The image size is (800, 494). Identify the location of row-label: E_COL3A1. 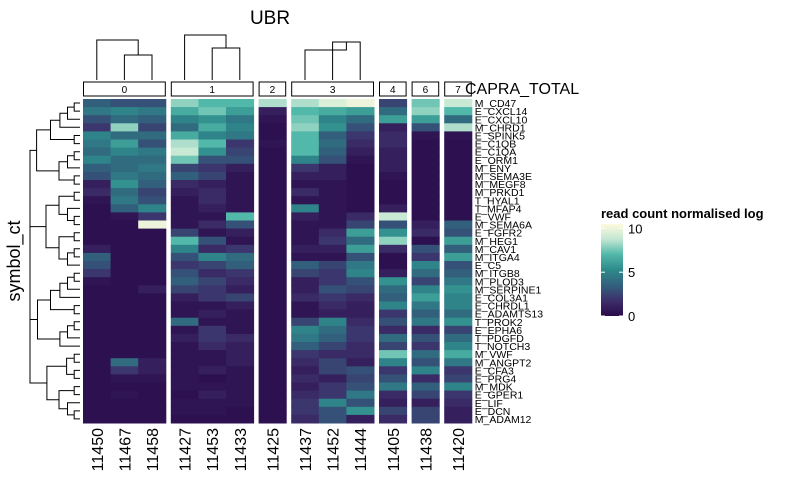
(501, 298).